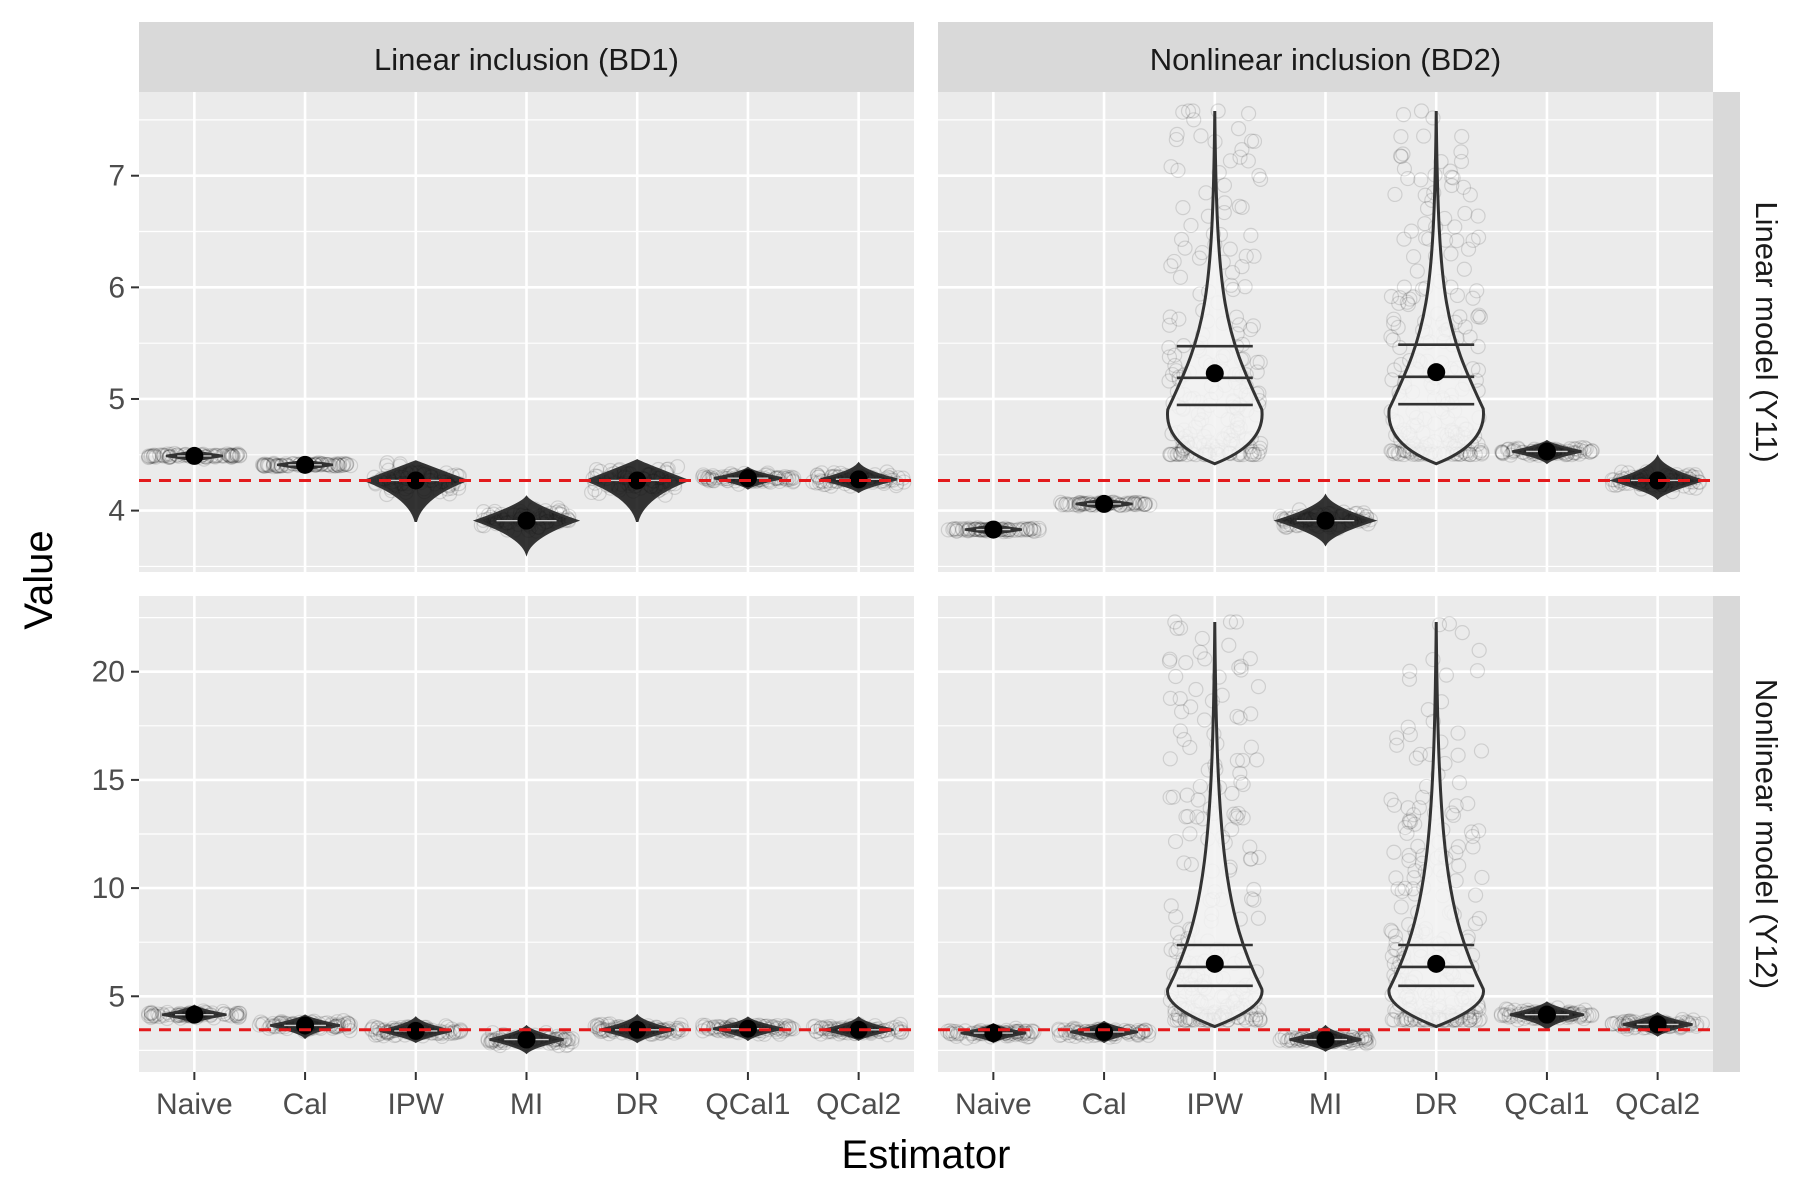  I want to click on violin-group-MI, so click(1325, 520).